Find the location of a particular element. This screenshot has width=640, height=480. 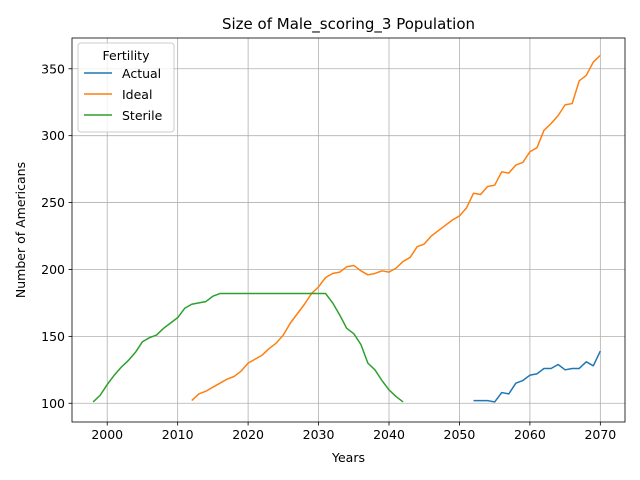

x-axis-label: Years is located at coordinates (348, 457).